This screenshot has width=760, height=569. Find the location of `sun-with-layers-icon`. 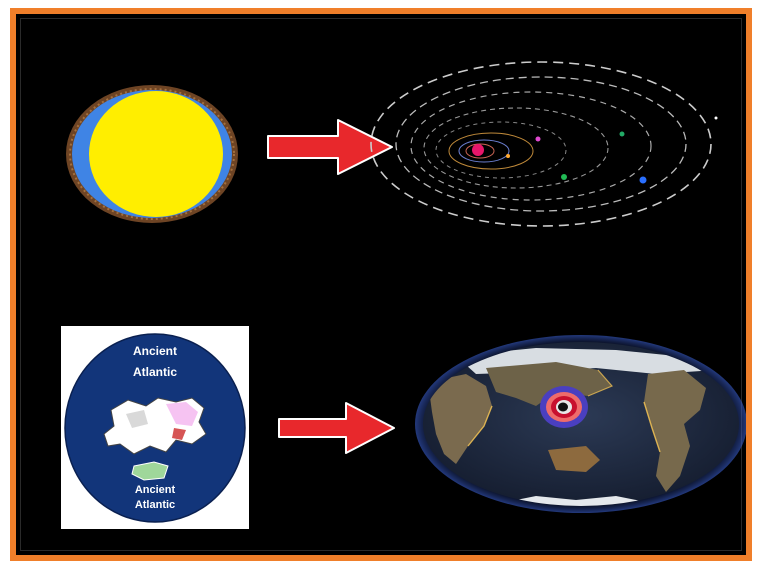

sun-with-layers-icon is located at coordinates (152, 154).